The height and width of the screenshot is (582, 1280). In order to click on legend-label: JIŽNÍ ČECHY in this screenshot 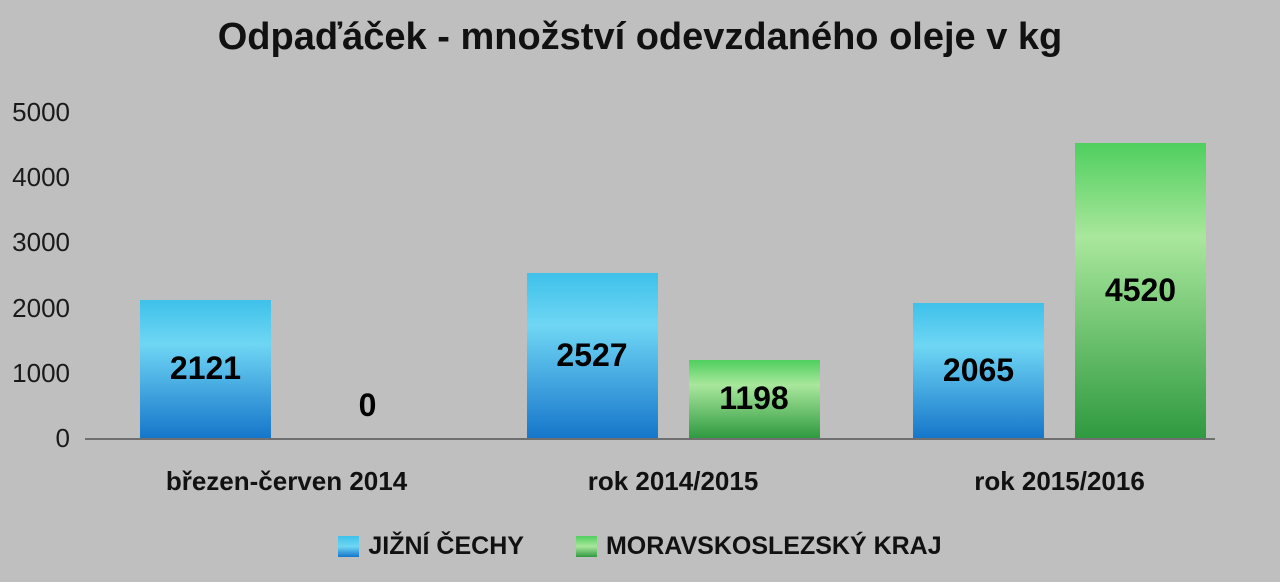, I will do `click(446, 546)`.